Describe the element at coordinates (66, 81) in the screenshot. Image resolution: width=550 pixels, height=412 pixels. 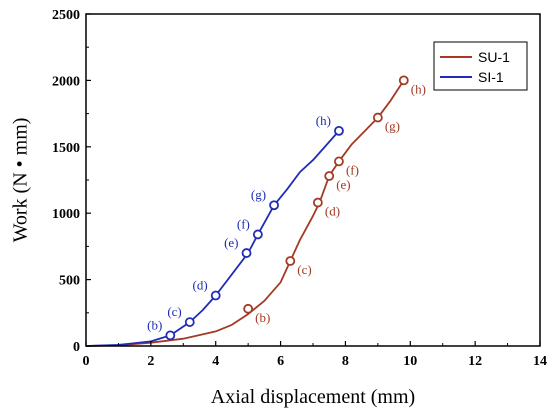
I see `y-tick-label: 2000` at that location.